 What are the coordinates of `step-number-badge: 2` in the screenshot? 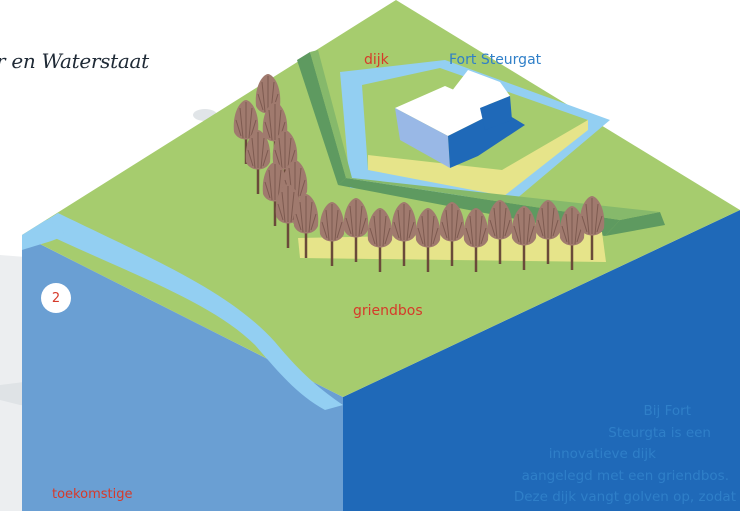 It's located at (56, 298).